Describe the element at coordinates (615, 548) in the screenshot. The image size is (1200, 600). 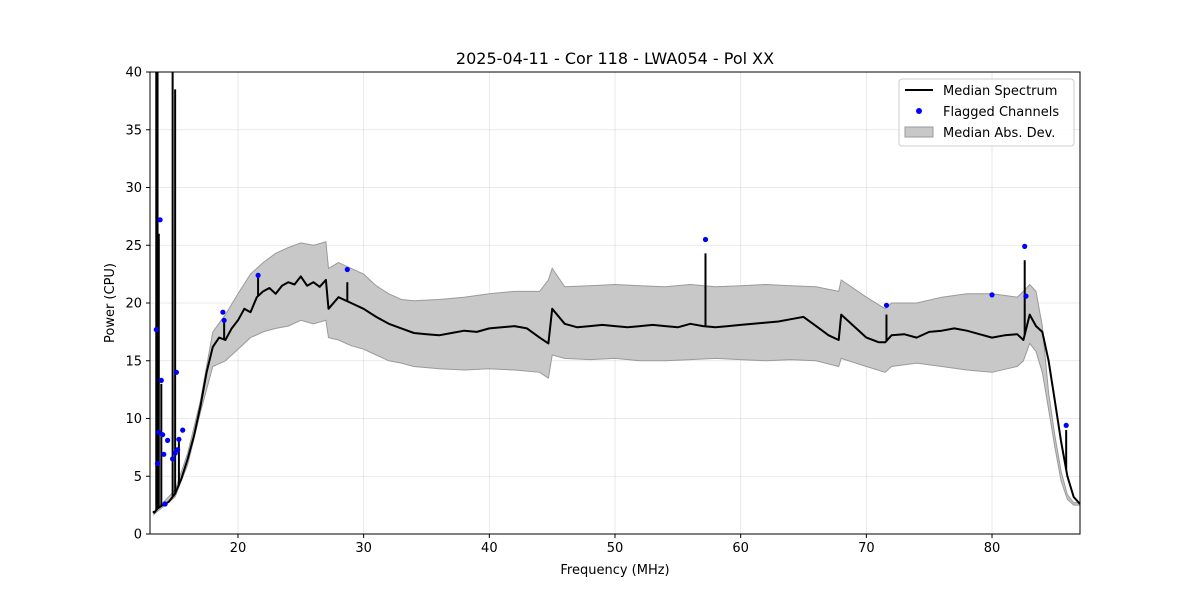
I see `x-tick-label: 50` at that location.